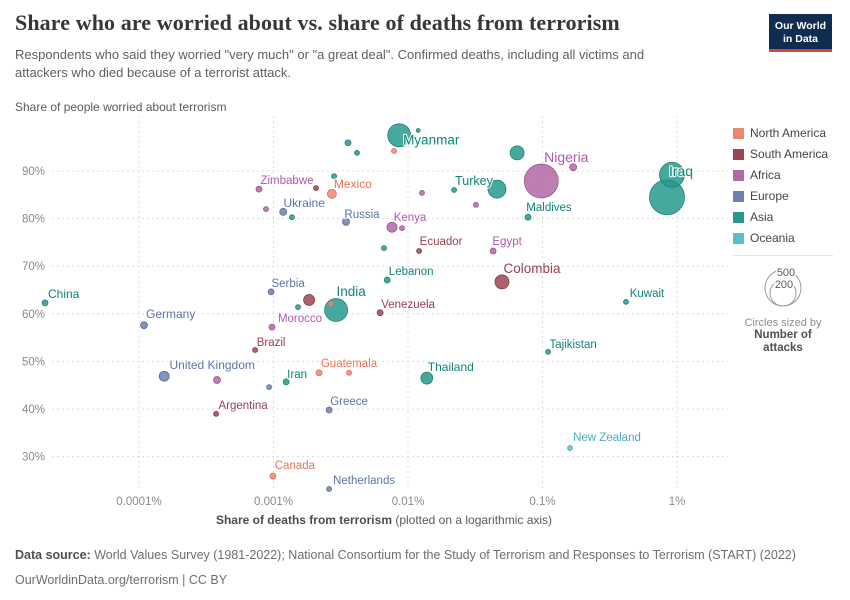 The width and height of the screenshot is (850, 600). I want to click on data-point-nigeria, so click(541, 181).